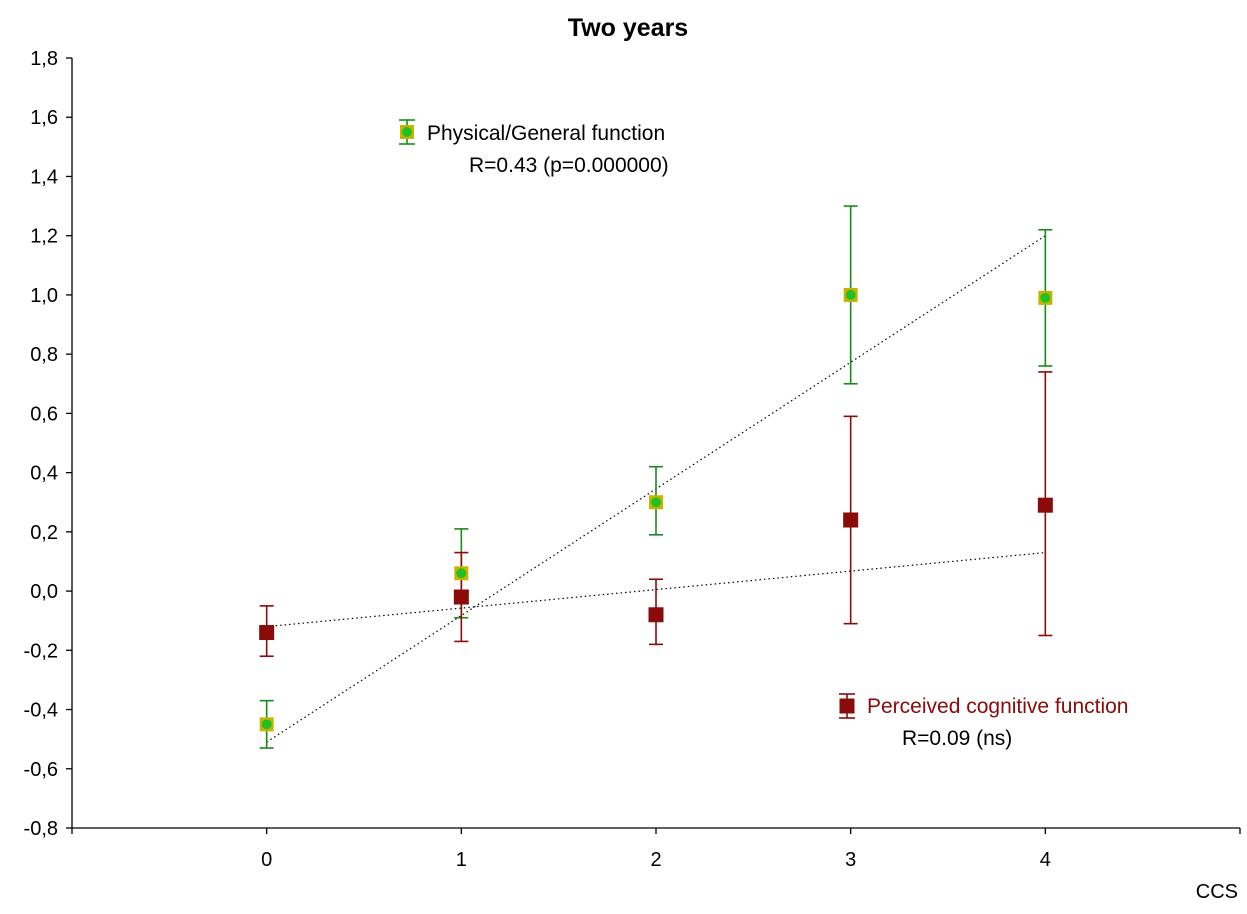 The image size is (1247, 914). What do you see at coordinates (546, 133) in the screenshot?
I see `legend-physical-label: Physical/General function` at bounding box center [546, 133].